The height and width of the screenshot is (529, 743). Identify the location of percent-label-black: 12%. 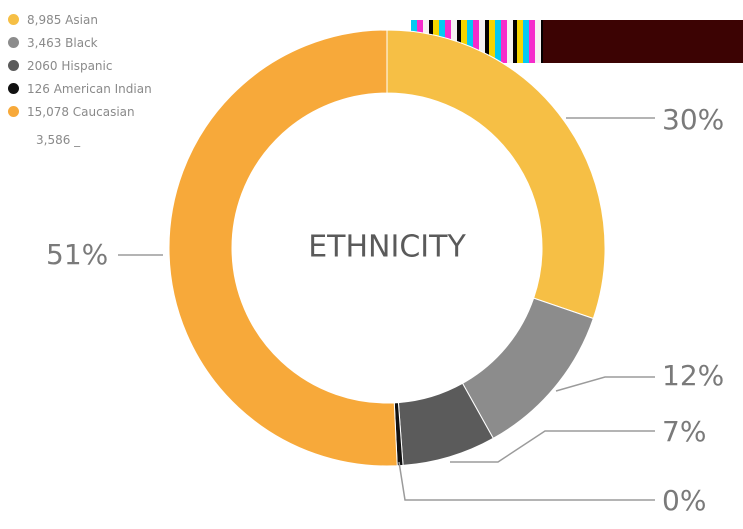
(693, 375).